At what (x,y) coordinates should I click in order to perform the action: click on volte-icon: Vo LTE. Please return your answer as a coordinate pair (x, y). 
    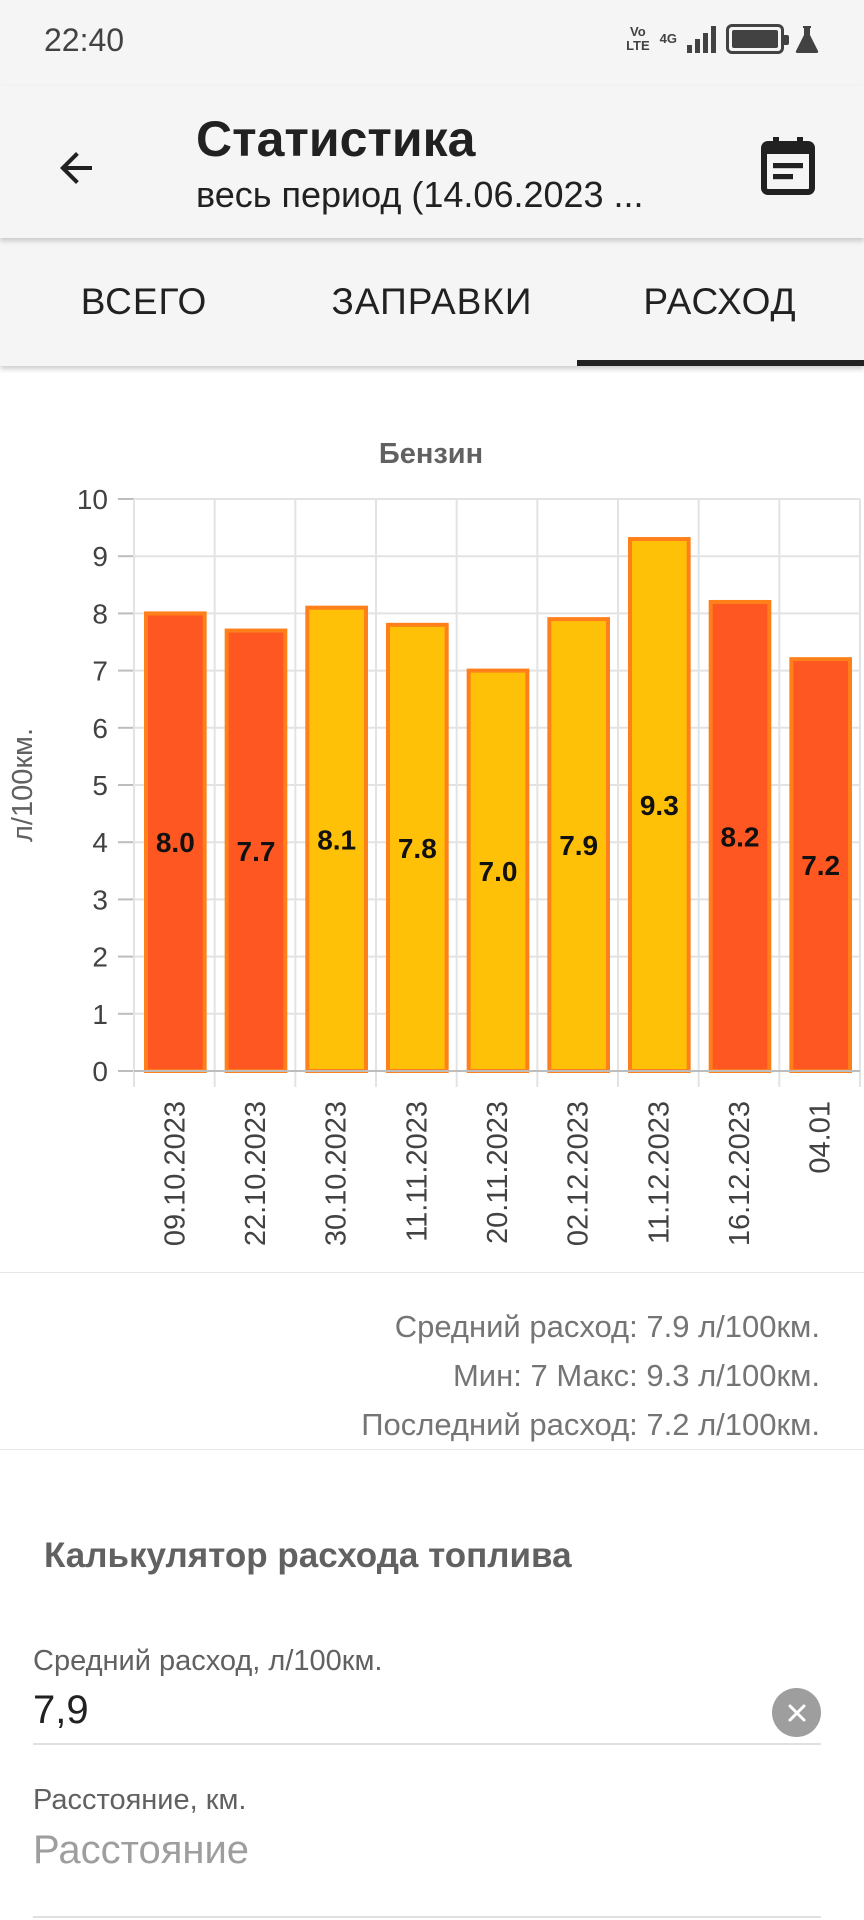
    Looking at the image, I should click on (638, 39).